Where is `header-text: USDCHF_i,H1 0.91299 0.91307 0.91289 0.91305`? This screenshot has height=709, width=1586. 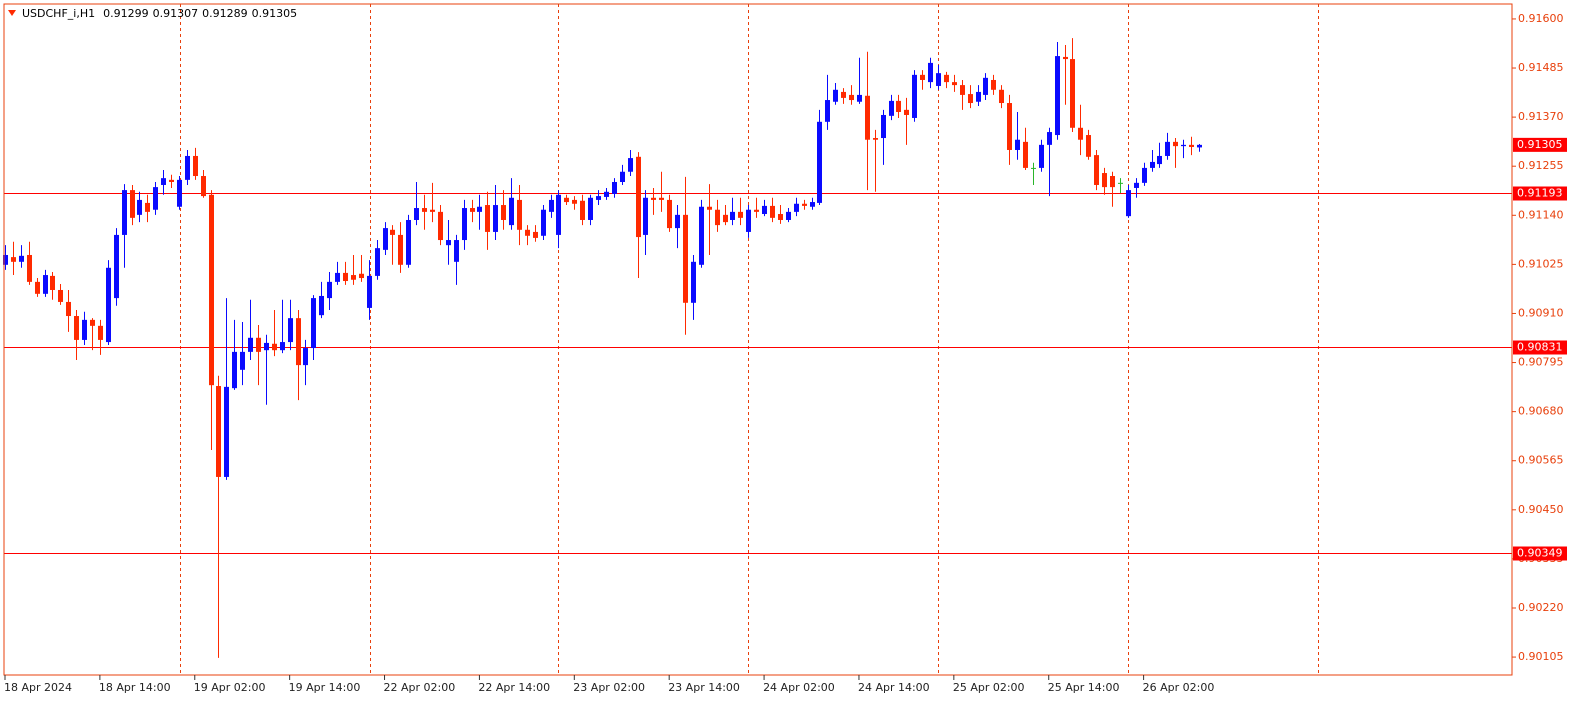 header-text: USDCHF_i,H1 0.91299 0.91307 0.91289 0.91305 is located at coordinates (159, 13).